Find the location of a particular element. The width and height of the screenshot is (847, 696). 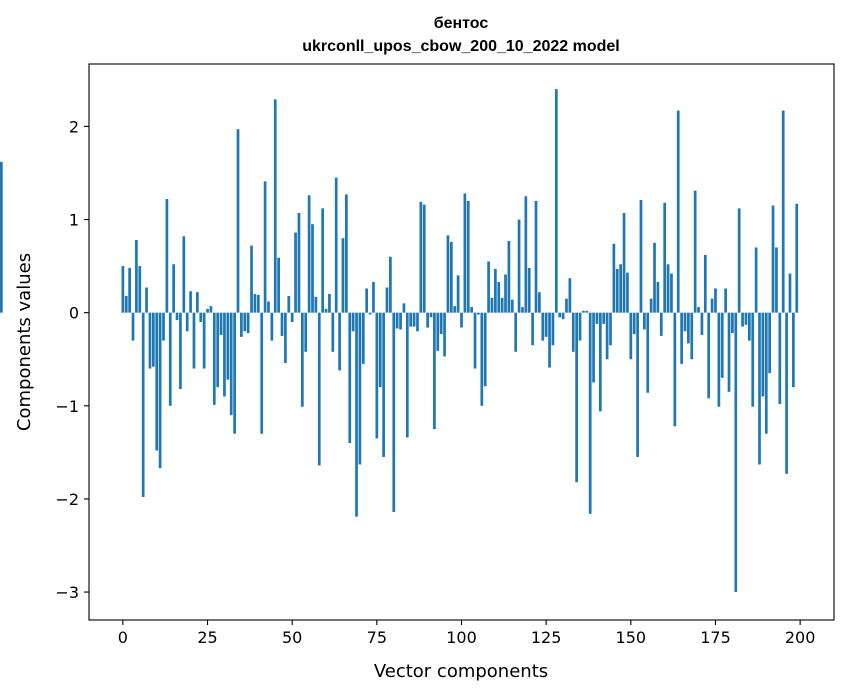

y-tick-label: −1 is located at coordinates (67, 406).